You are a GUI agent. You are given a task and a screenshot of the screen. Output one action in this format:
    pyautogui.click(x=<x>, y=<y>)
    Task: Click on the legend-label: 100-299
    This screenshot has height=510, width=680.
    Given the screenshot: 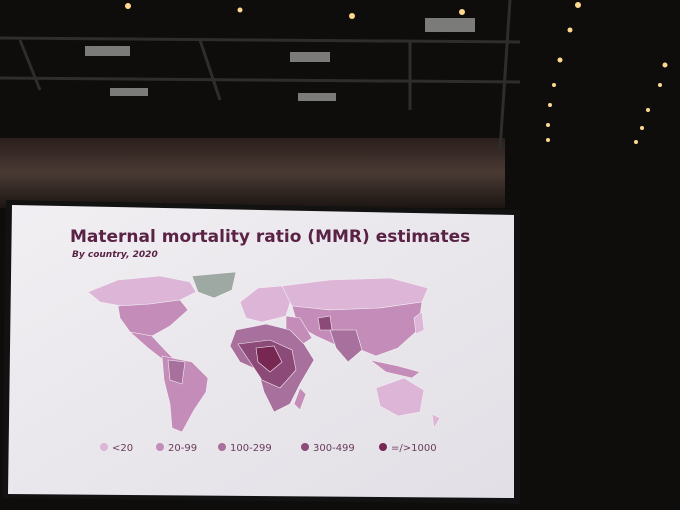 What is the action you would take?
    pyautogui.click(x=251, y=448)
    